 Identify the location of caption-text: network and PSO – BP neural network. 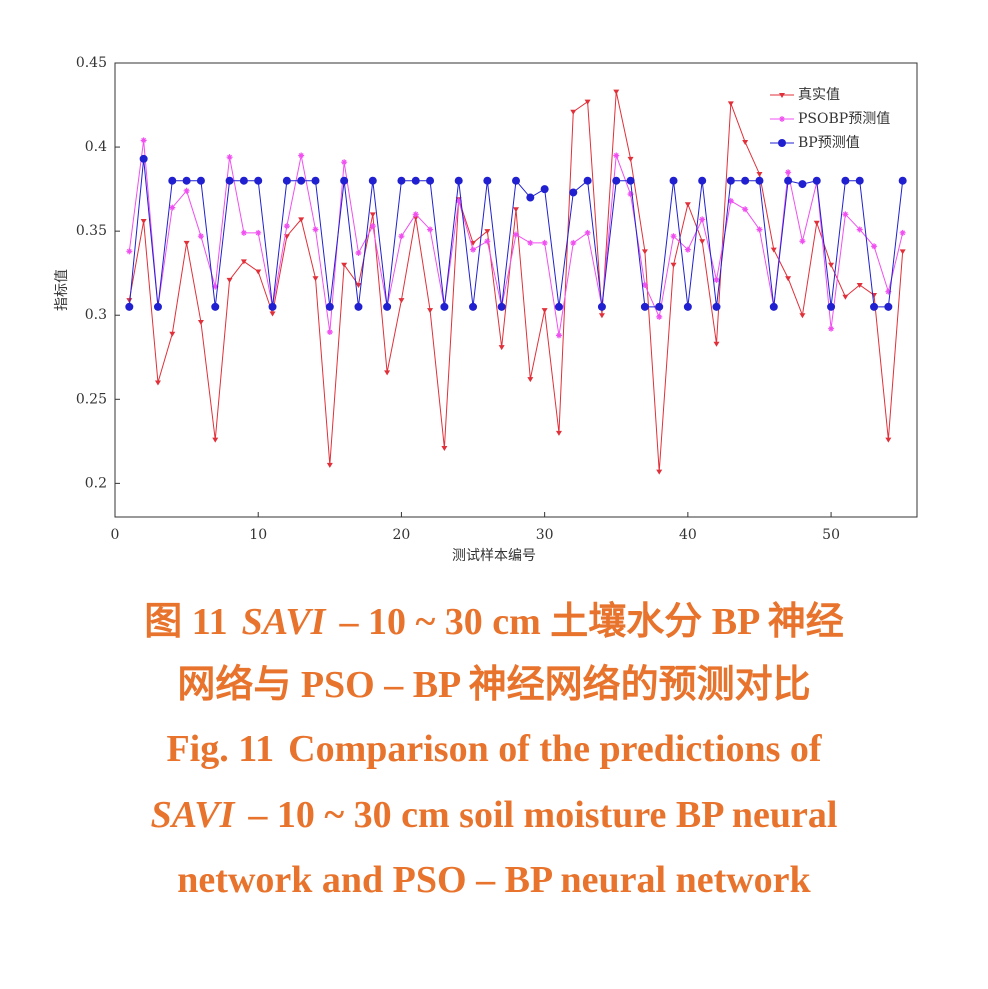
(494, 880).